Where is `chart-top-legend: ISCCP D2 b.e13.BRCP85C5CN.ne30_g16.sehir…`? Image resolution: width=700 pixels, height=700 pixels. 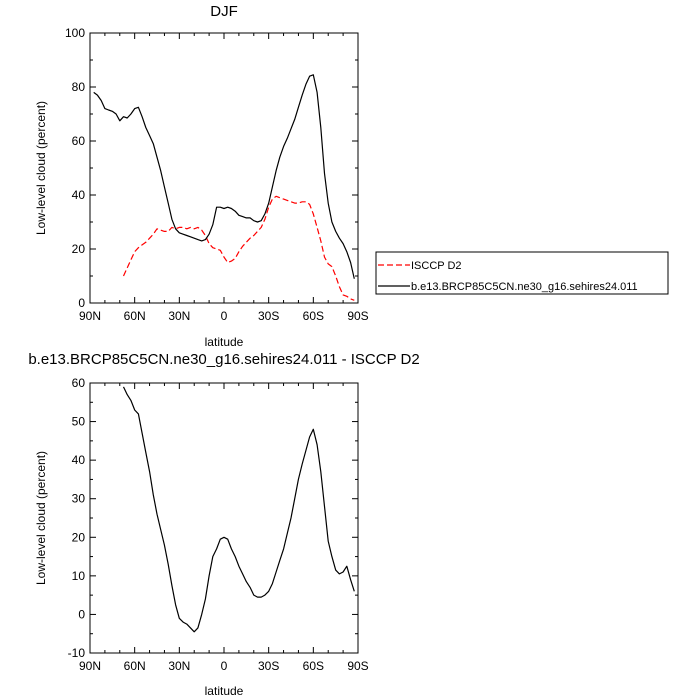 chart-top-legend: ISCCP D2 b.e13.BRCP85C5CN.ne30_g16.sehir… is located at coordinates (522, 273).